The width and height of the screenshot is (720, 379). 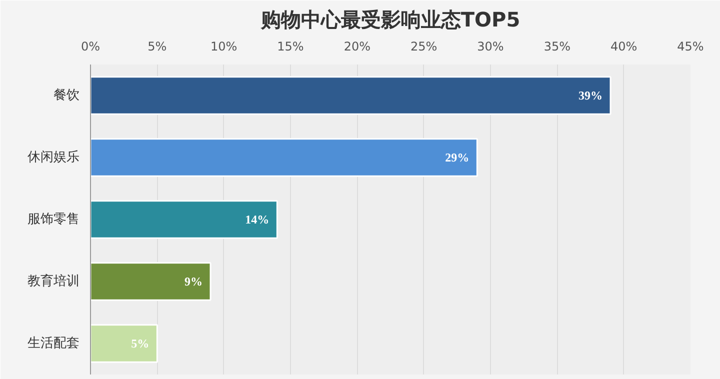 What do you see at coordinates (54, 343) in the screenshot?
I see `y-tick-label: 生活配套` at bounding box center [54, 343].